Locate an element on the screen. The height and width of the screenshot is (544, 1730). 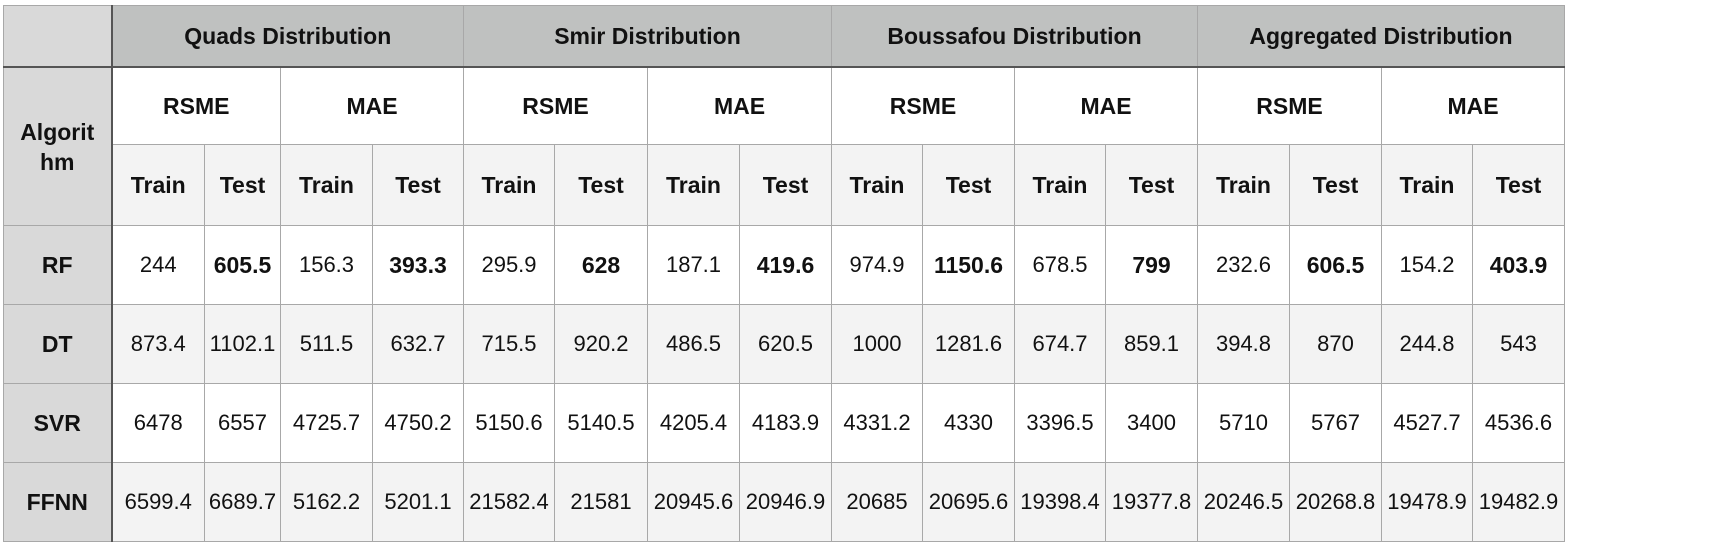
value-cell: 1000 is located at coordinates (877, 344).